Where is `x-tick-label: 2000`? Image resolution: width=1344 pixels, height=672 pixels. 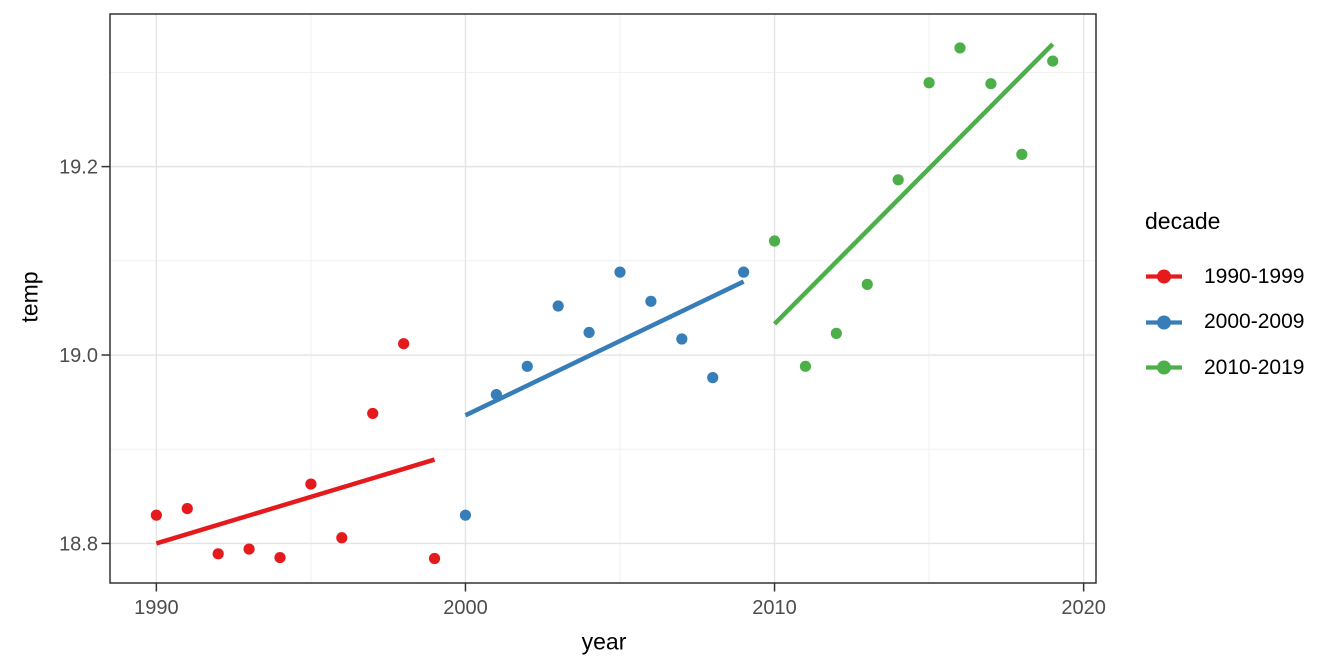
x-tick-label: 2000 is located at coordinates (465, 608).